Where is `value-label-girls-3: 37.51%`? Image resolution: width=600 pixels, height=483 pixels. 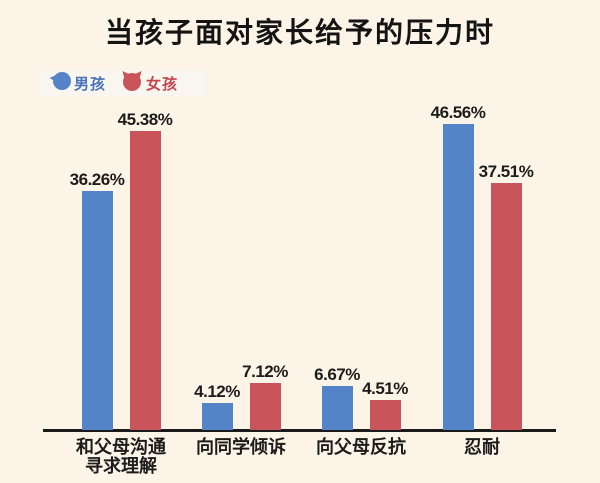
value-label-girls-3: 37.51% is located at coordinates (506, 171).